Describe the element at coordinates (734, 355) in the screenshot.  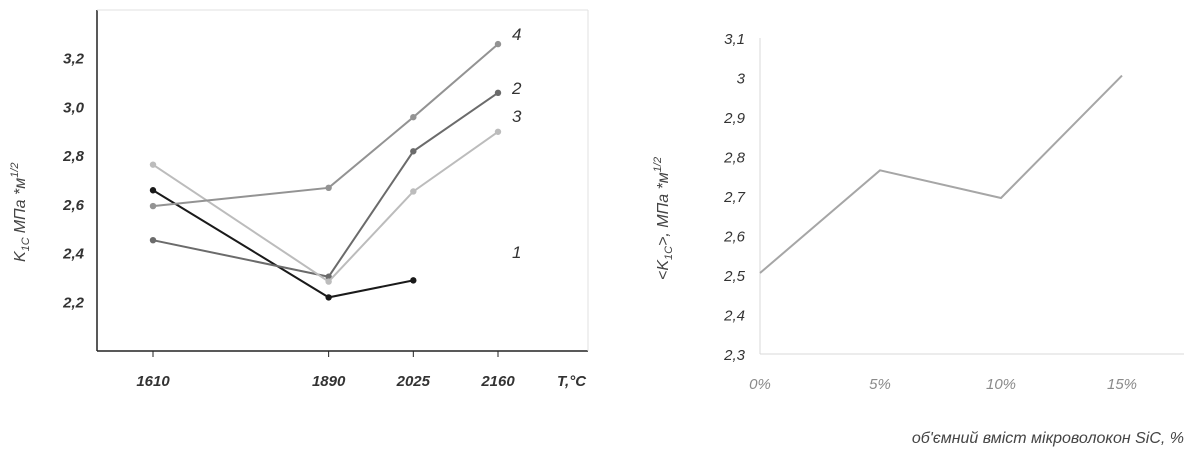
I see `right-y-tick-label: 2,3` at that location.